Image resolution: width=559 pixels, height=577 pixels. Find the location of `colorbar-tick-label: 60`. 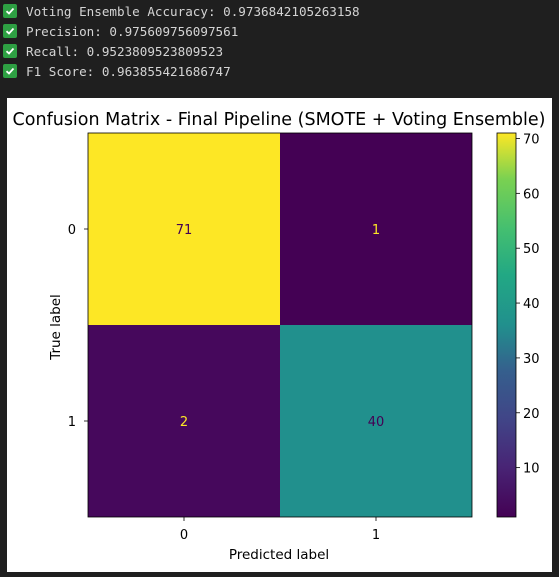

colorbar-tick-label: 60 is located at coordinates (531, 194).